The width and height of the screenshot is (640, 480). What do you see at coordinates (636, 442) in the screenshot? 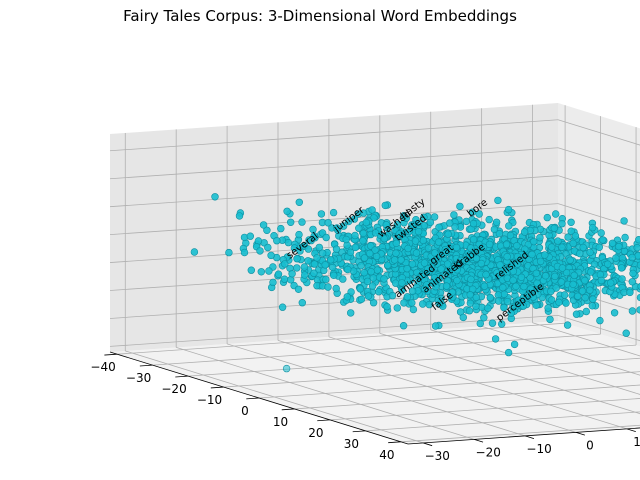
I see `y-tick-label: 10` at bounding box center [636, 442].